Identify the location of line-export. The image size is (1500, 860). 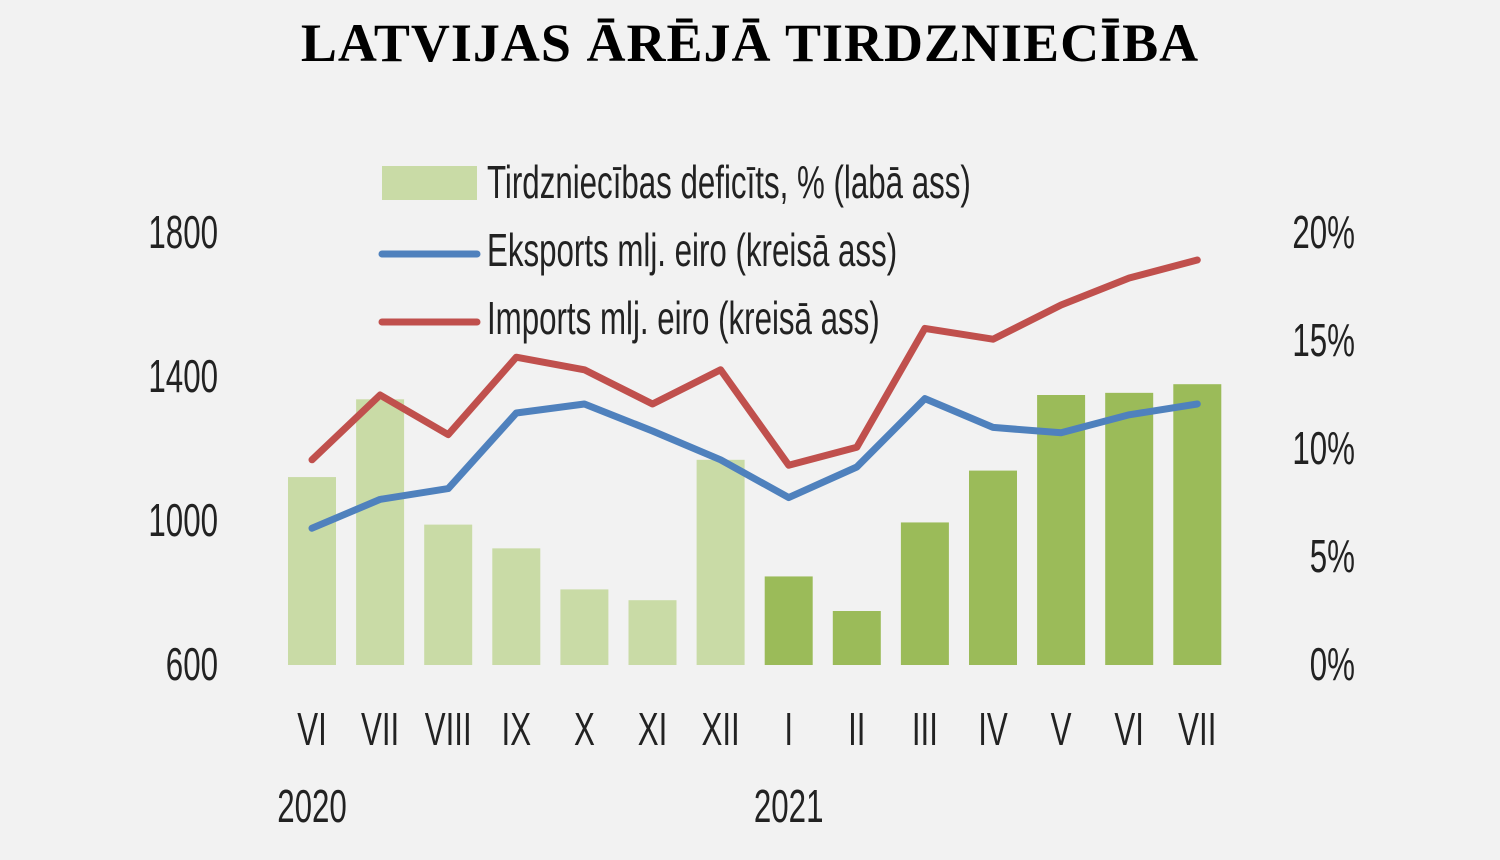
(754, 463).